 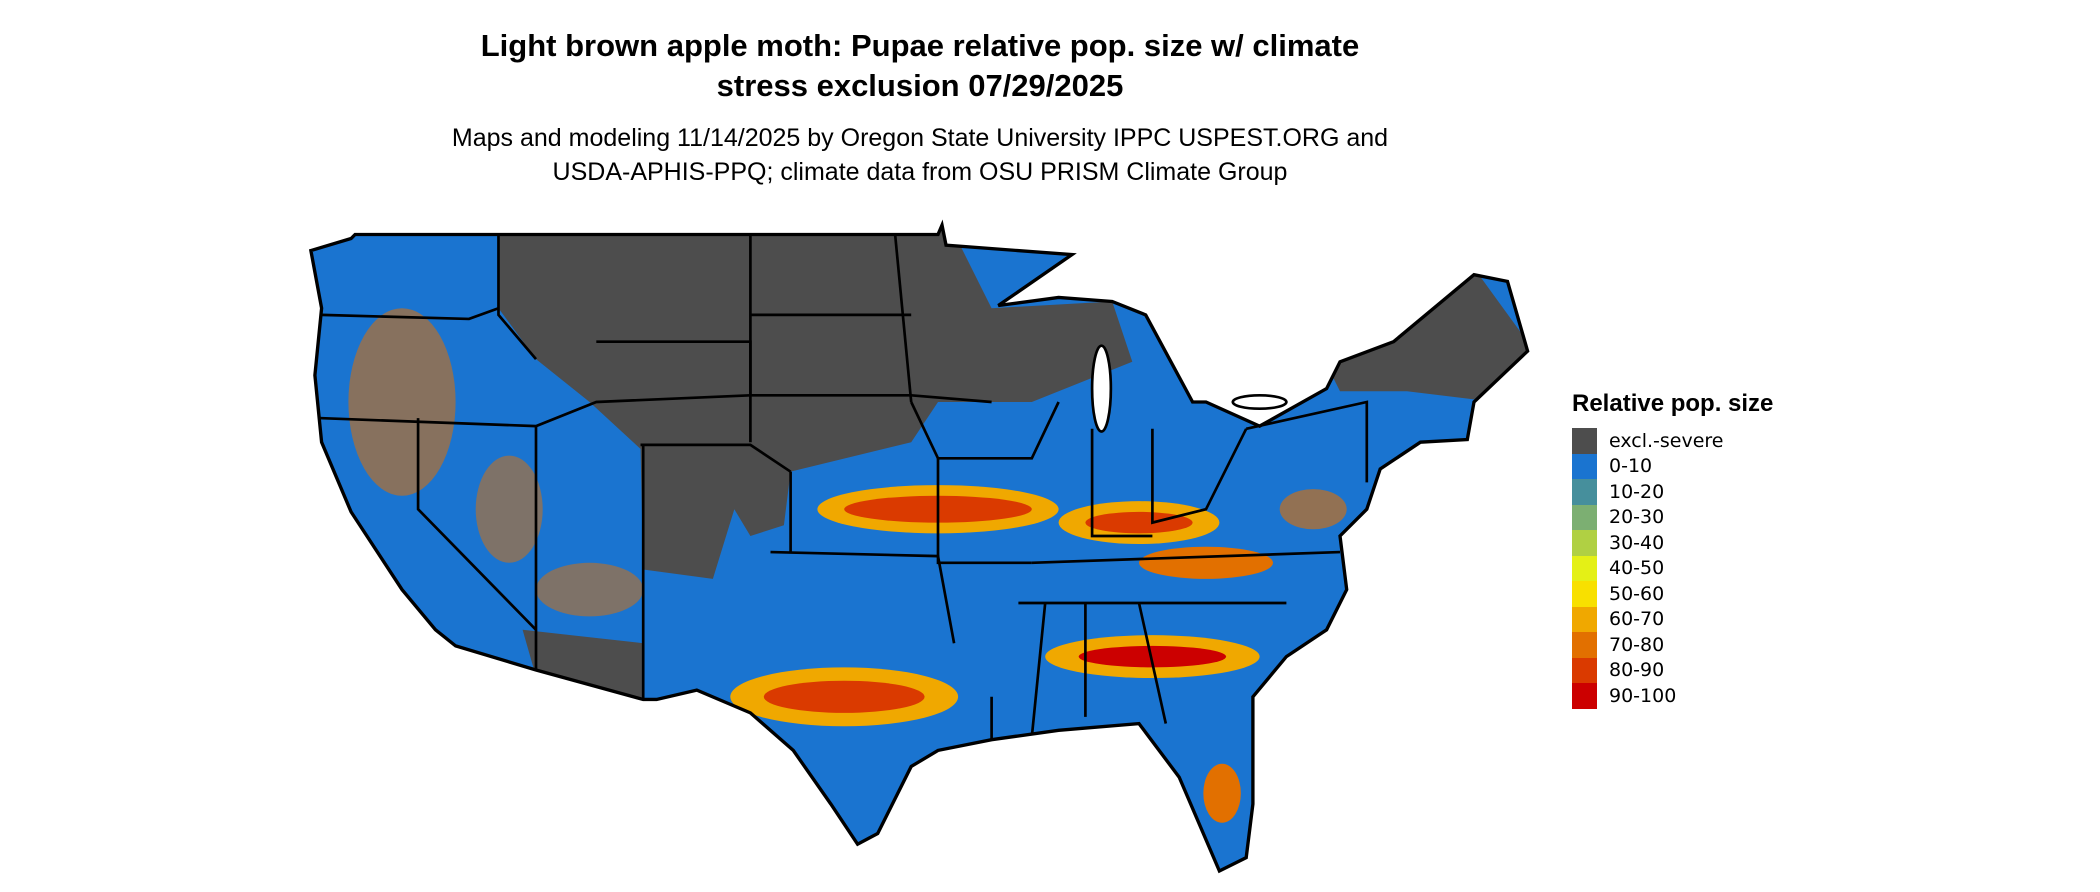 What do you see at coordinates (1673, 403) in the screenshot?
I see `legend-title: Relative pop. size` at bounding box center [1673, 403].